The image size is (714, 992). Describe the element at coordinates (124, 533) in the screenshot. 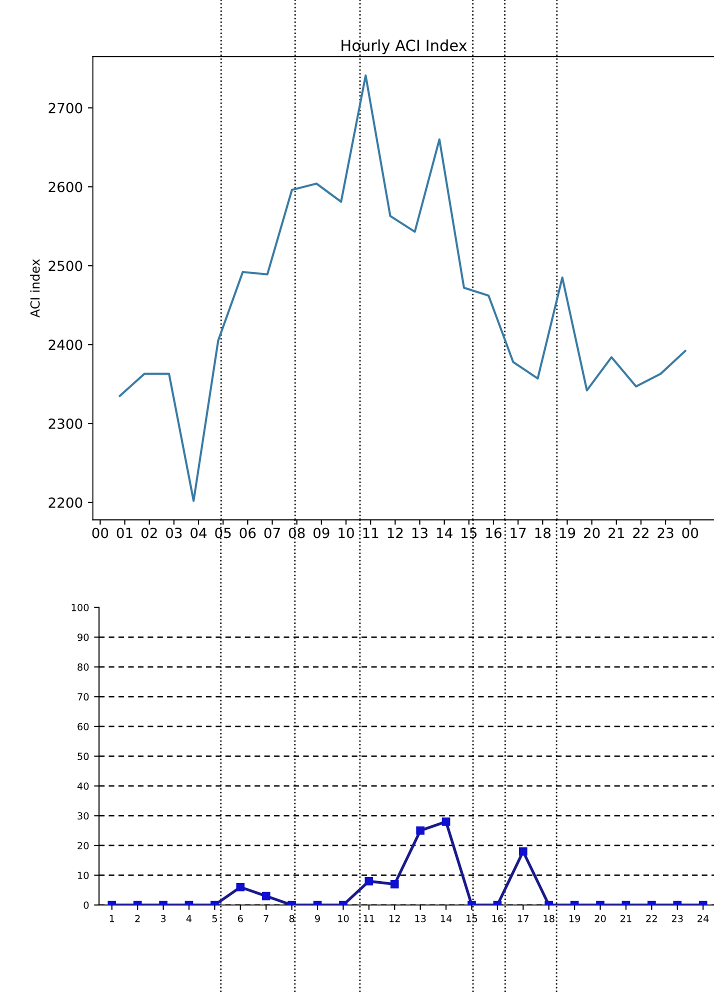

I see `x-tick-label: 01` at that location.